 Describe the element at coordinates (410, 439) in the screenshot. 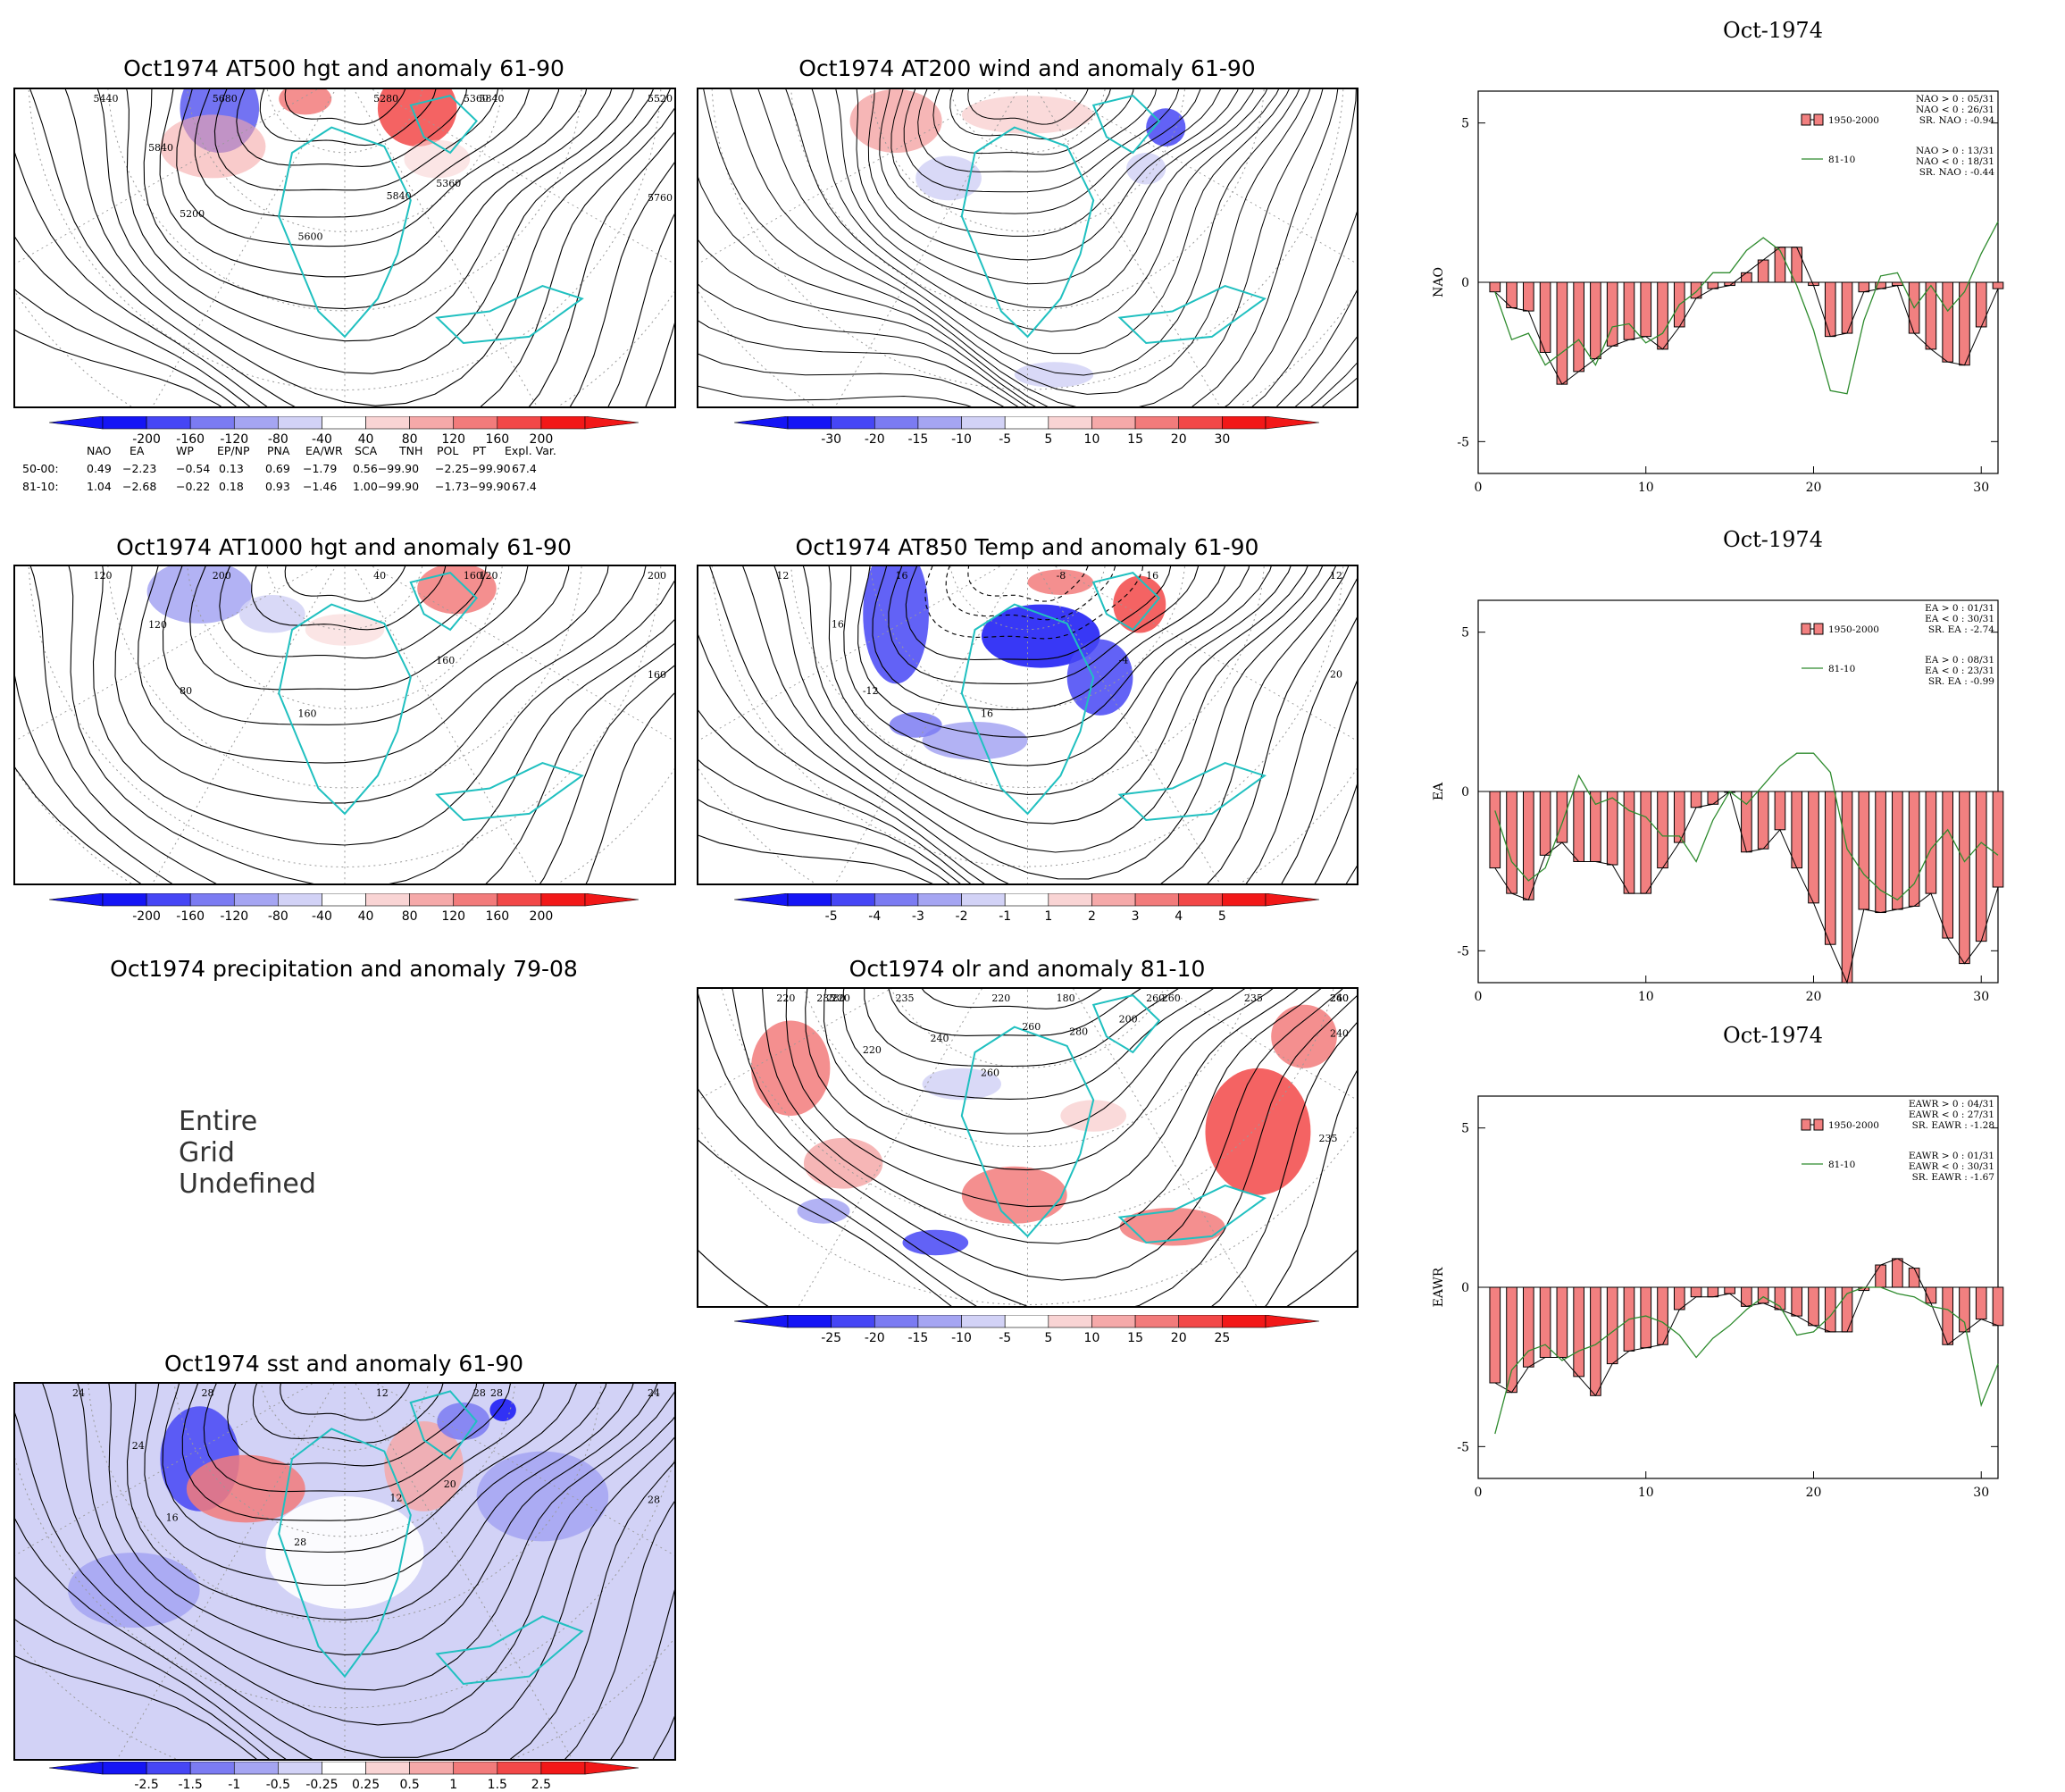

I see `colorbar-label: 80` at that location.